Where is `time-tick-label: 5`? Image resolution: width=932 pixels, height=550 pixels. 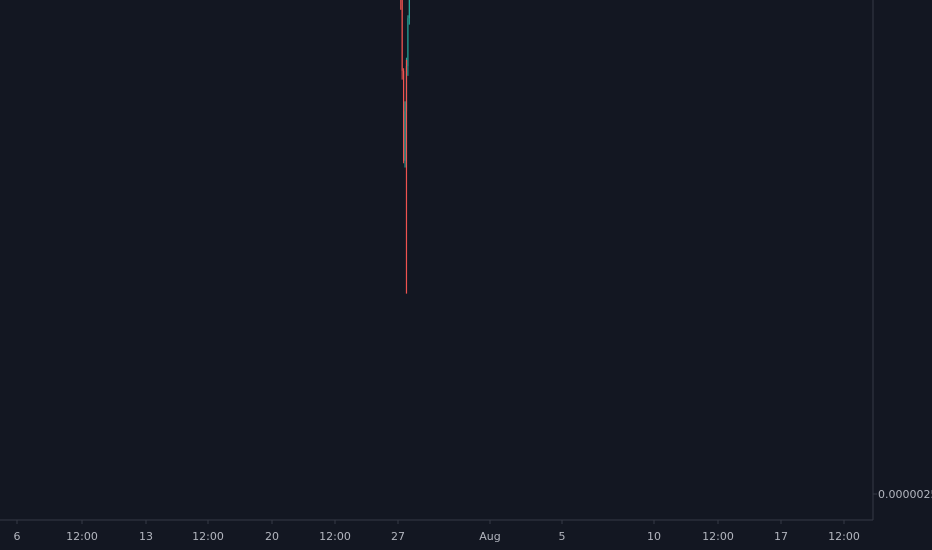
time-tick-label: 5 is located at coordinates (562, 536).